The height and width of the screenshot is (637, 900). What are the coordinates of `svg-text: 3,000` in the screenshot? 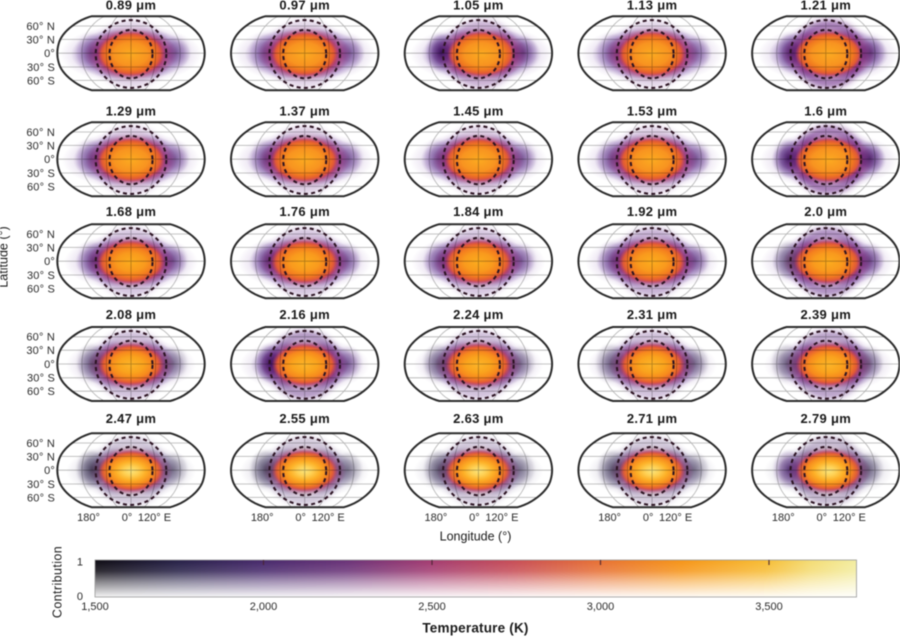 It's located at (601, 607).